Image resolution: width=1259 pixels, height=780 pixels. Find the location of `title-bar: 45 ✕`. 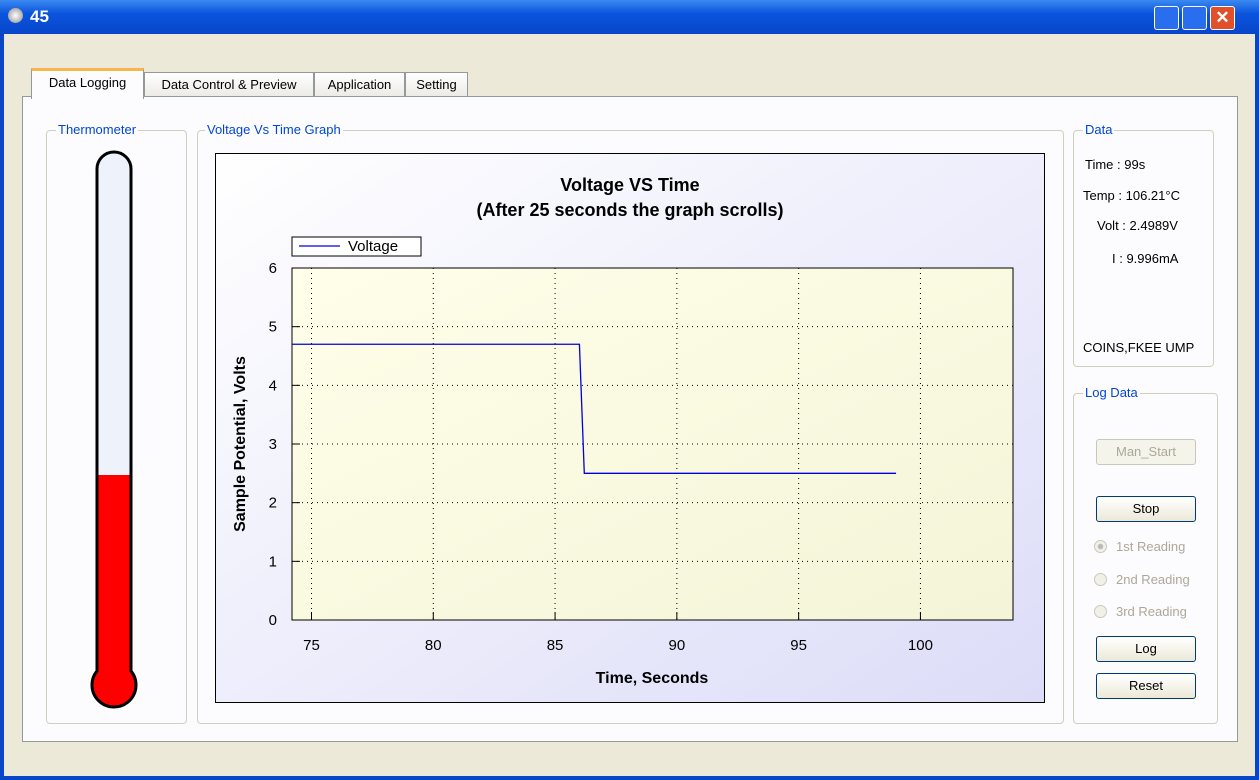

title-bar: 45 ✕ is located at coordinates (629, 17).